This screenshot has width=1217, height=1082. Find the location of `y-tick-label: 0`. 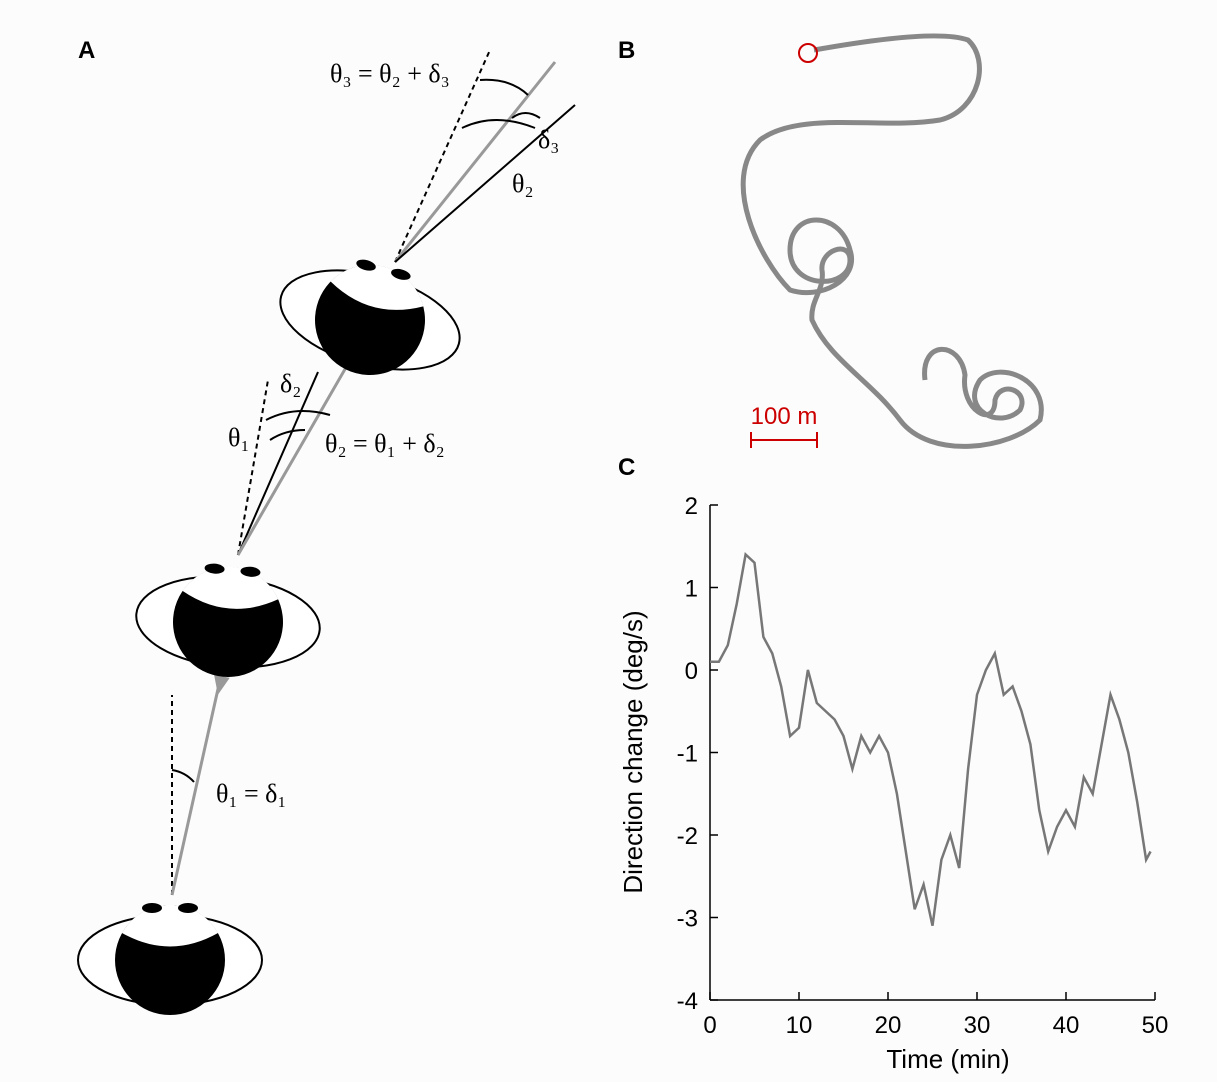

y-tick-label: 0 is located at coordinates (691, 671).